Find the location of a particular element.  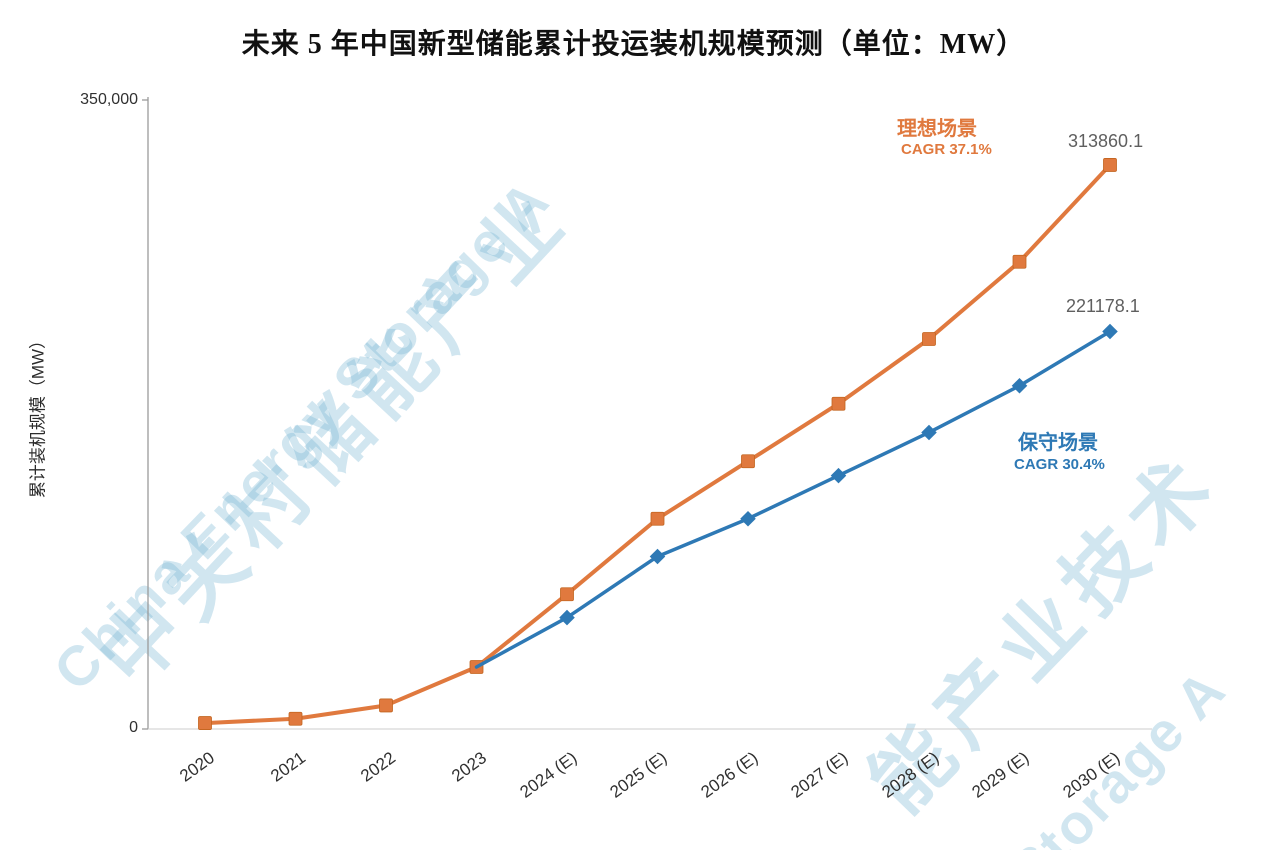

end-value-conservative: 221178.1 is located at coordinates (1103, 306).